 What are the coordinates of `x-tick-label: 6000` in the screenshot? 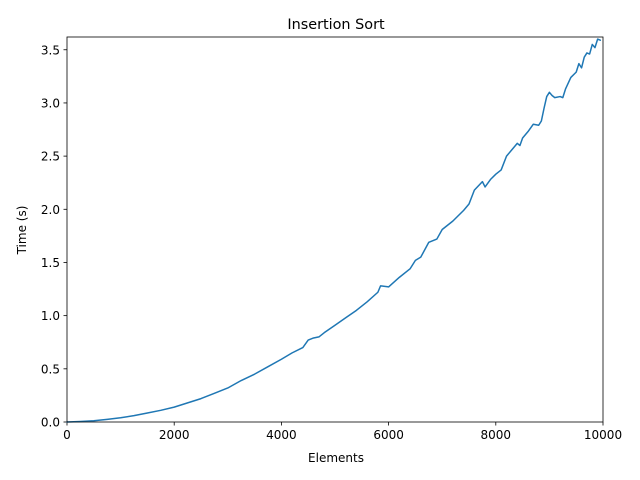 It's located at (388, 435).